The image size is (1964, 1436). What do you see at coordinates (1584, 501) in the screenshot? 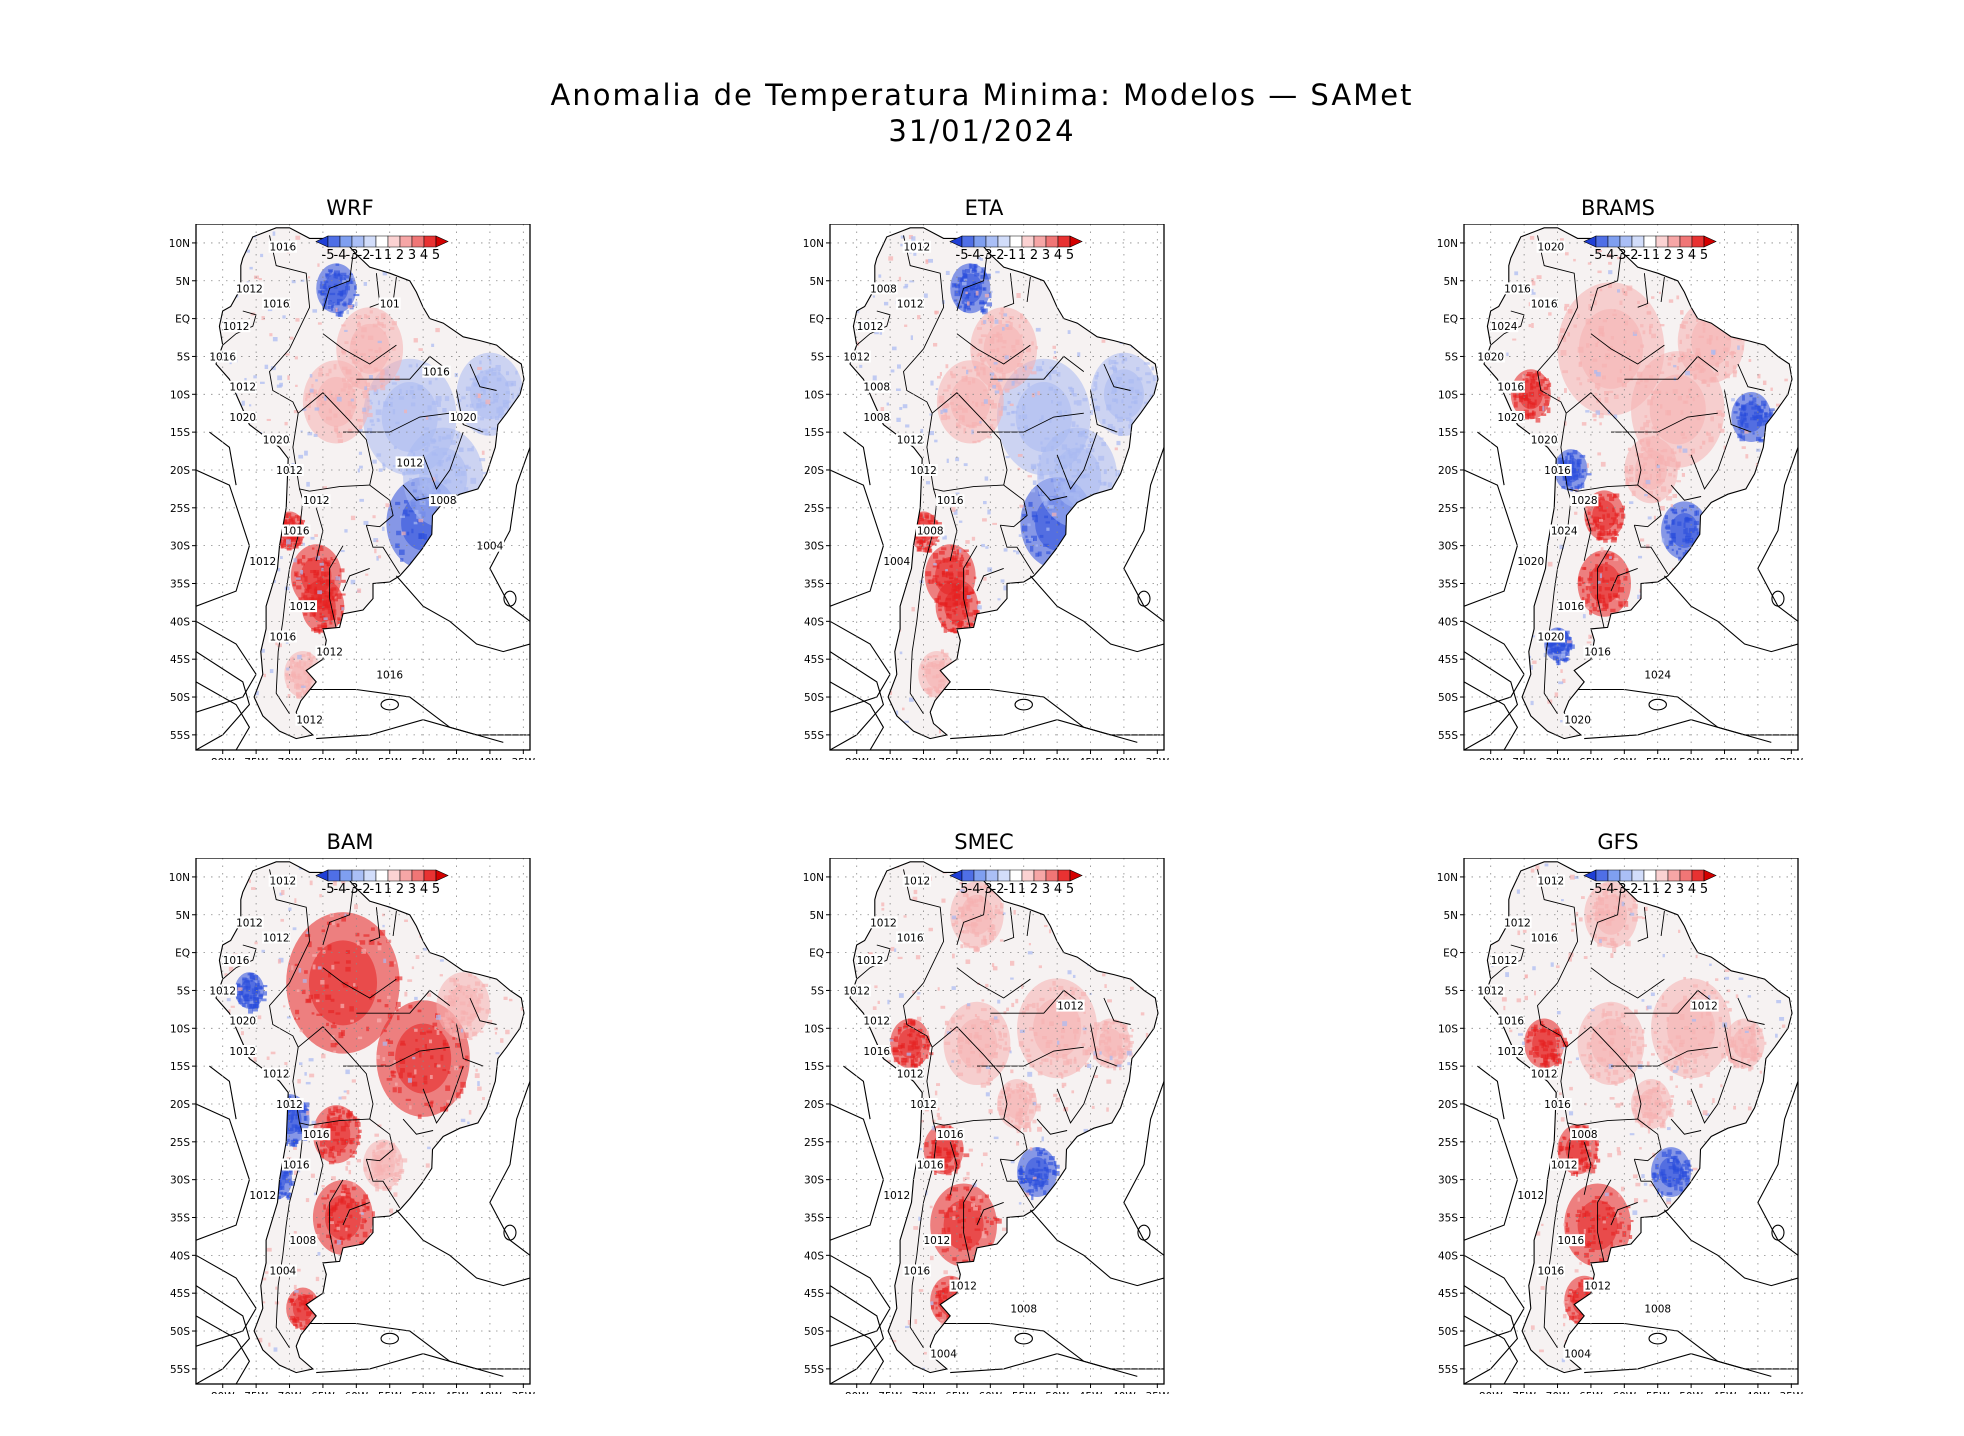
I see `isobar-label: 1028` at bounding box center [1584, 501].